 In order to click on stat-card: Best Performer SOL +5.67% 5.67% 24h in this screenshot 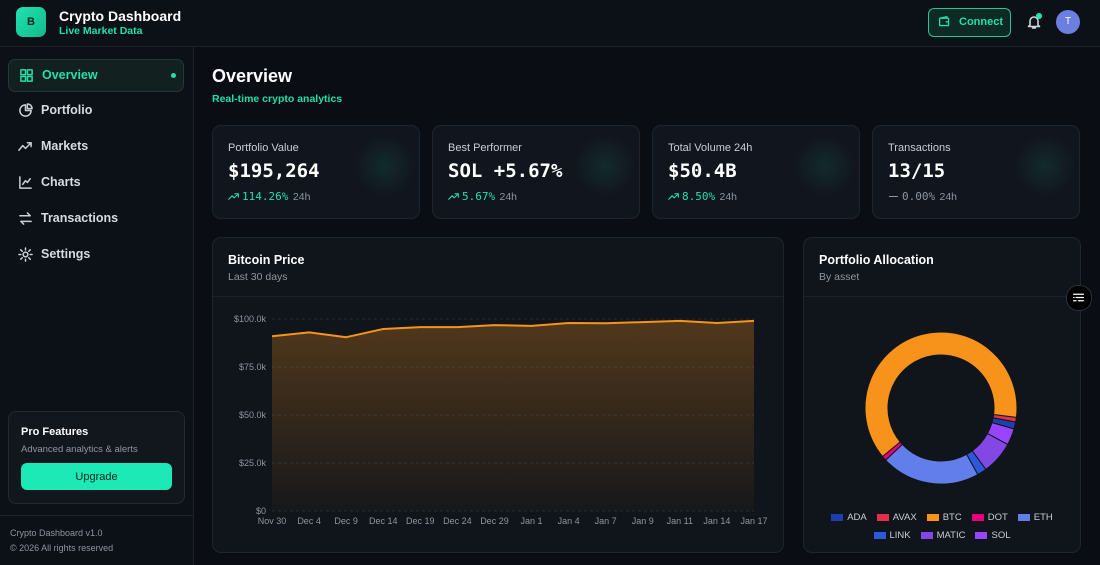, I will do `click(536, 172)`.